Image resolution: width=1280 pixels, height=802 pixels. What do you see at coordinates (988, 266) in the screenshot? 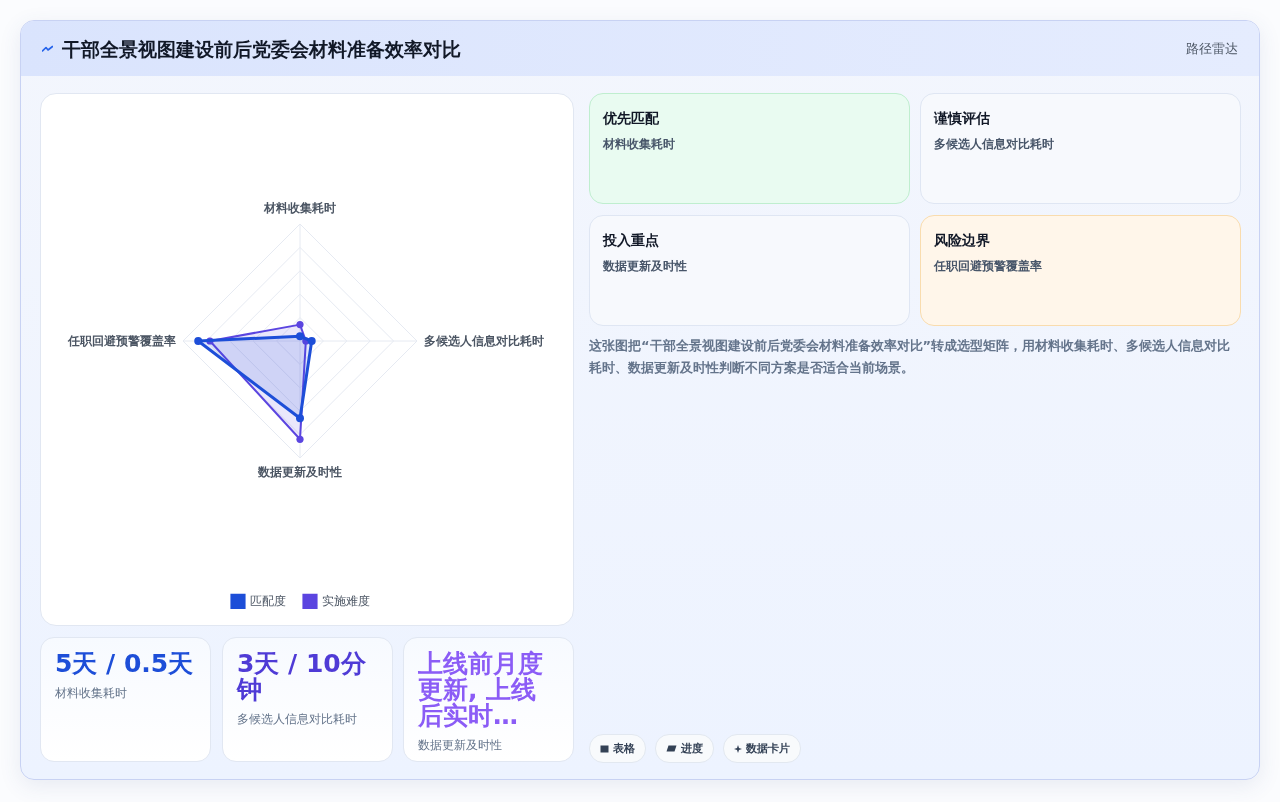
I see `text: 任职回避预警覆盖率` at bounding box center [988, 266].